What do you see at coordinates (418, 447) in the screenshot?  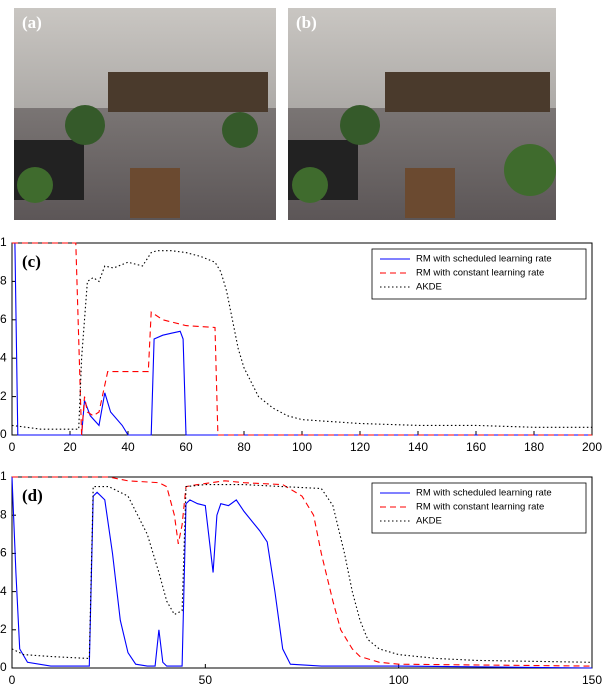 I see `x-tick-label: 140` at bounding box center [418, 447].